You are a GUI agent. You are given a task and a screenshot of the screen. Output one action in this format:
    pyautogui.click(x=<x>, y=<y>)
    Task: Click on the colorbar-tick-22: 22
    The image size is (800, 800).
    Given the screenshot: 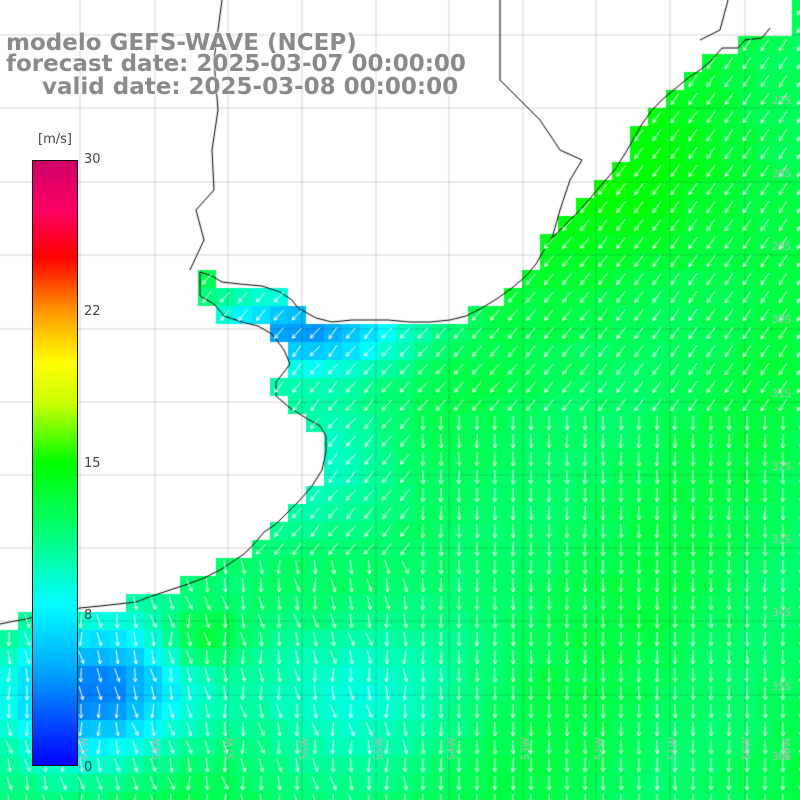 What is the action you would take?
    pyautogui.click(x=92, y=312)
    